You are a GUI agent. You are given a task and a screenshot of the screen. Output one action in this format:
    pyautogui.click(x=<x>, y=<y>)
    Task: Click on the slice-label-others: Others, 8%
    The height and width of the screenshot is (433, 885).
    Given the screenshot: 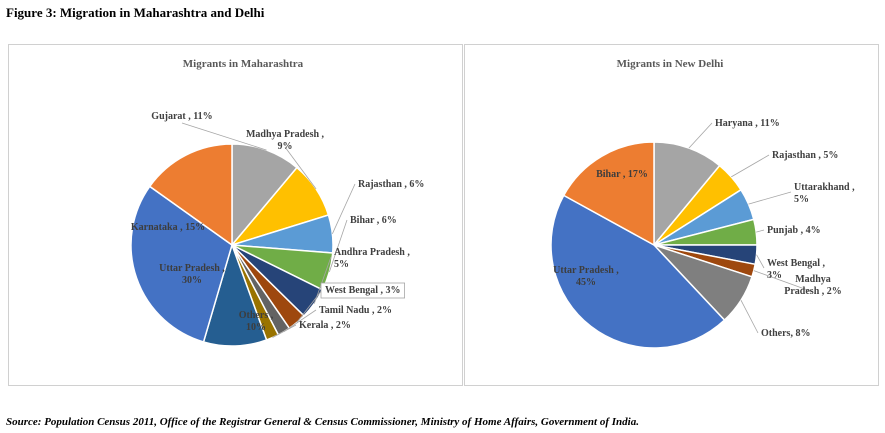 What is the action you would take?
    pyautogui.click(x=785, y=333)
    